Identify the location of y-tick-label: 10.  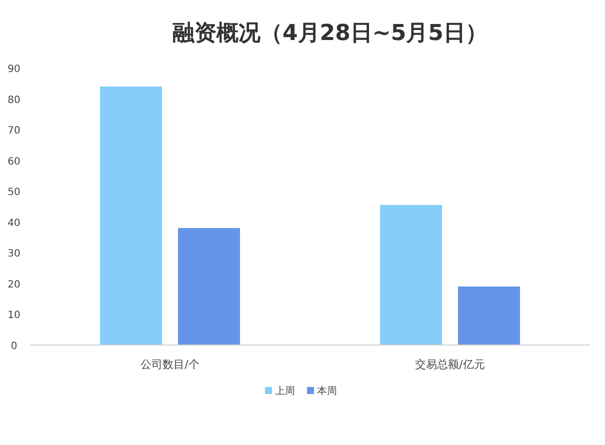
(14, 316).